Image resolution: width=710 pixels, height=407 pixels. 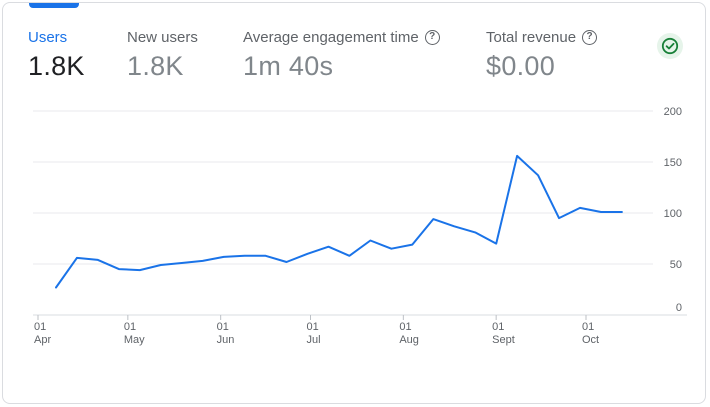 What do you see at coordinates (155, 66) in the screenshot?
I see `metric-new-users-value: 1.8K` at bounding box center [155, 66].